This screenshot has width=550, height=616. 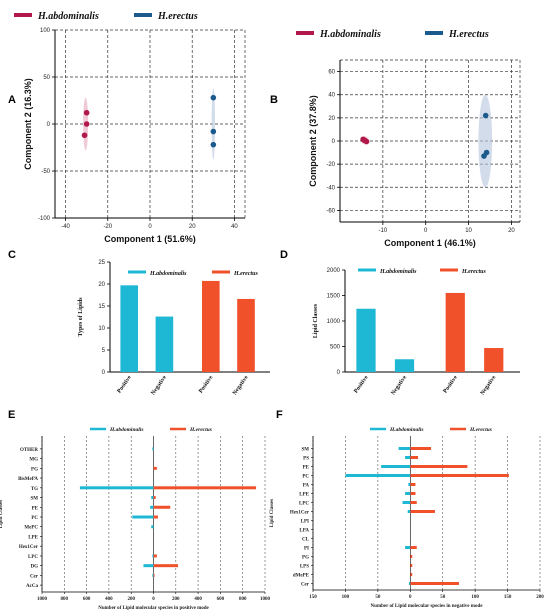 I want to click on panel-letter-d: D, so click(x=284, y=255).